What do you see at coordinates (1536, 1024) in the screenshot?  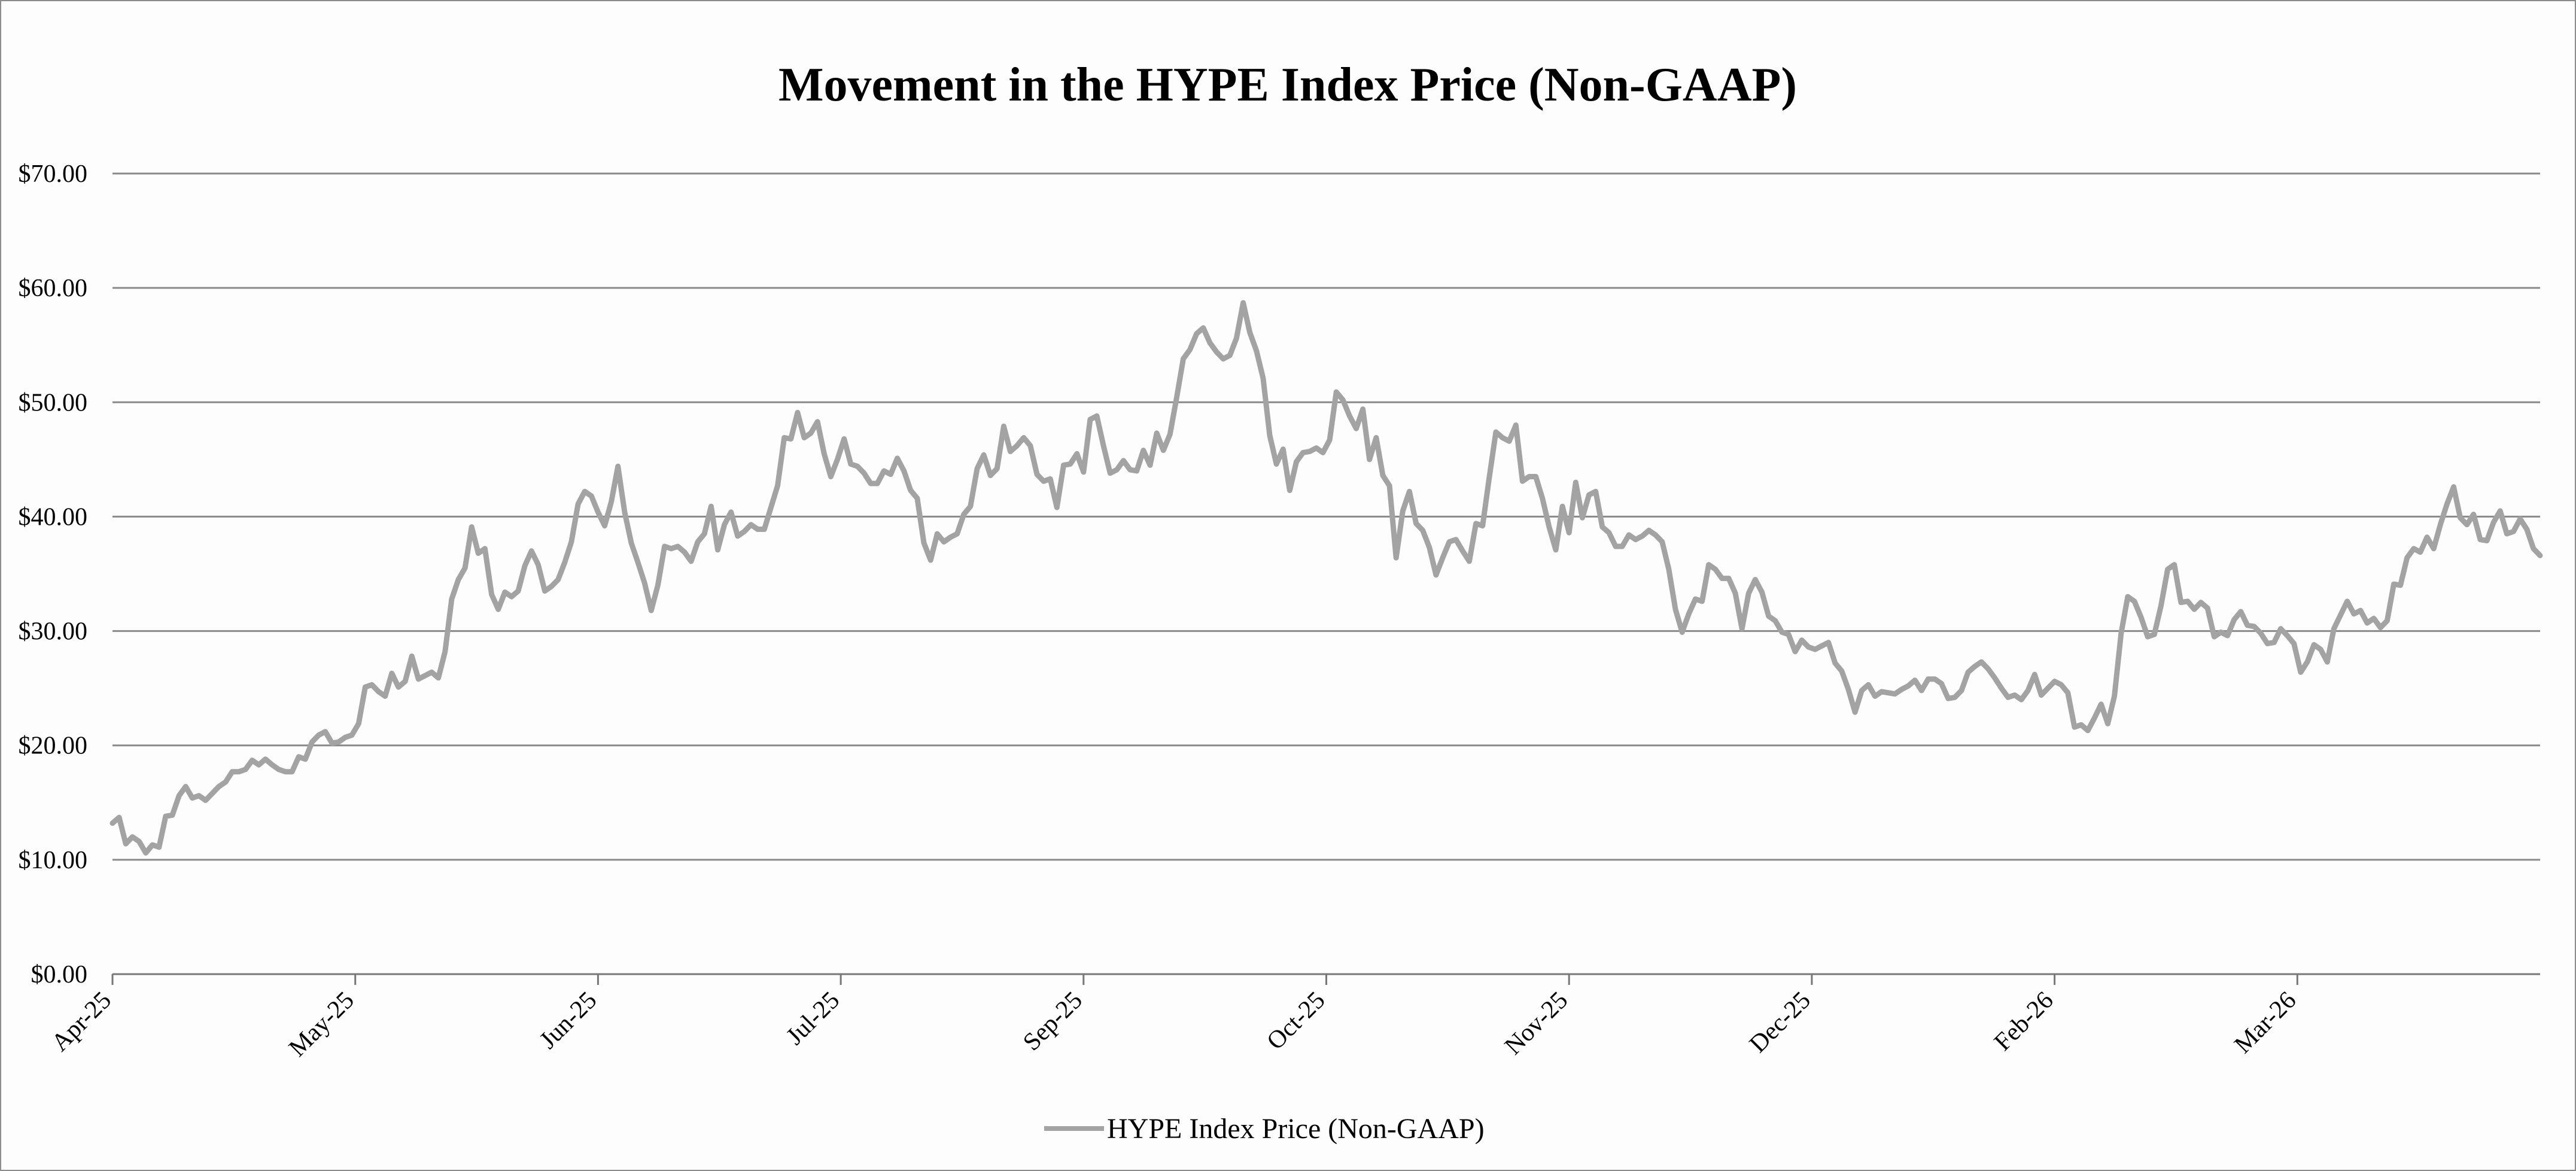 I see `x-tick-label: Nov-25` at bounding box center [1536, 1024].